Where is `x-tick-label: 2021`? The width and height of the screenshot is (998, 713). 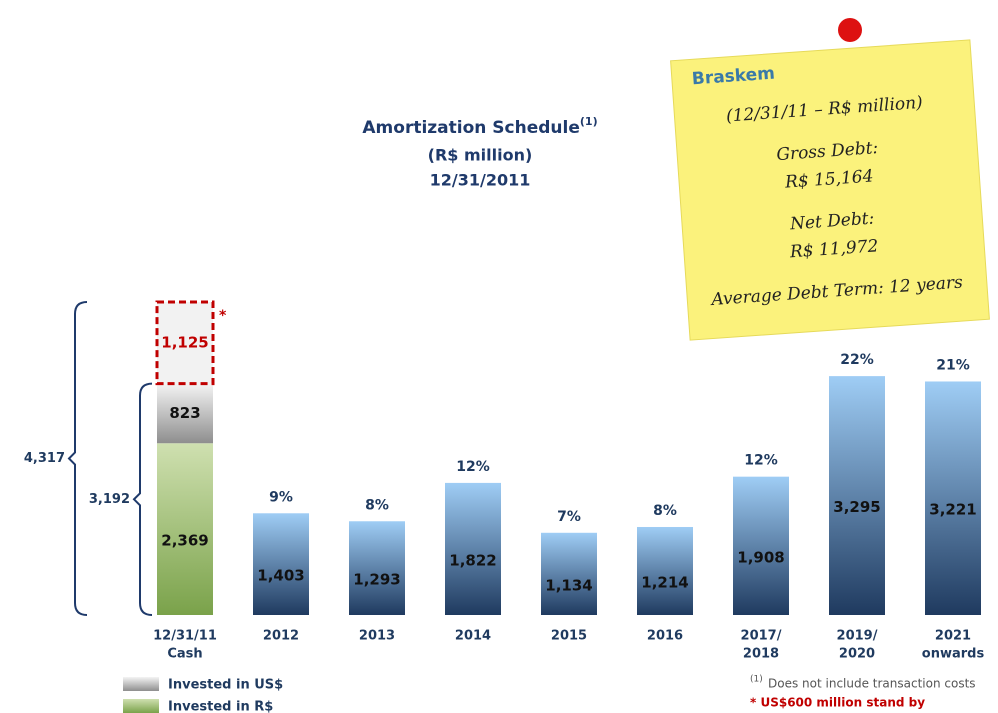 x-tick-label: 2021 is located at coordinates (953, 636).